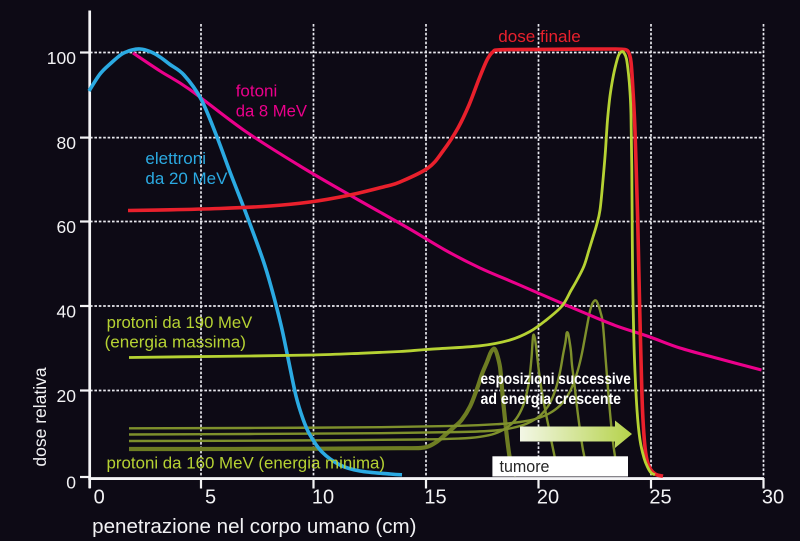  Describe the element at coordinates (257, 91) in the screenshot. I see `svg-text: fotoni` at that location.